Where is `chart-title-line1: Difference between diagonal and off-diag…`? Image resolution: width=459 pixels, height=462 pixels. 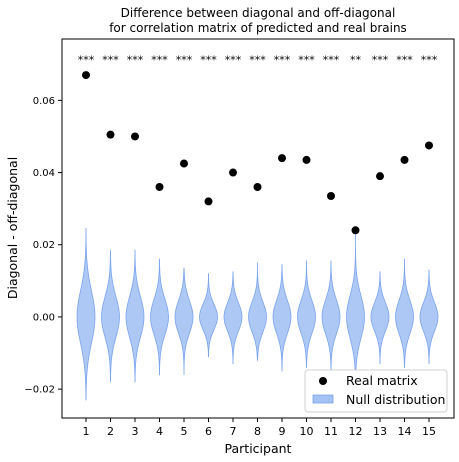
chart-title-line1: Difference between diagonal and off-diag… is located at coordinates (258, 13).